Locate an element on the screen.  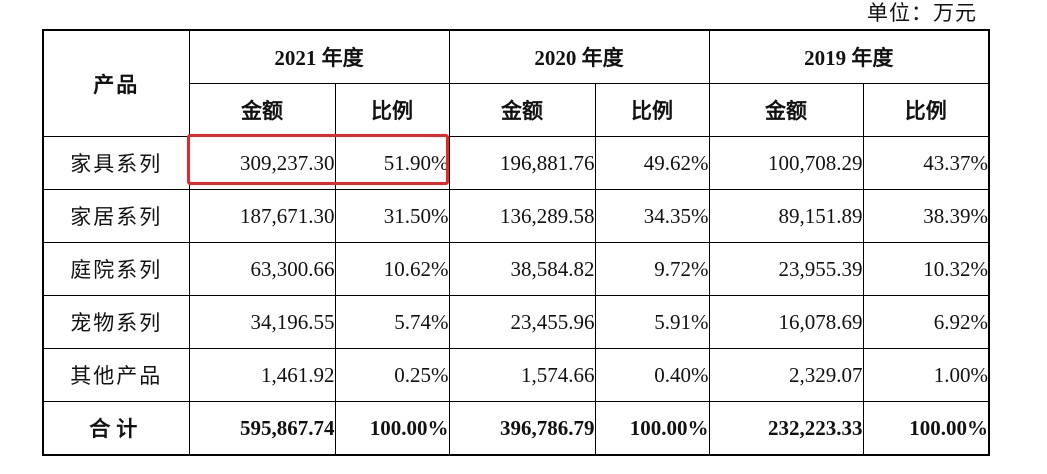
cell-ratio-2020: 9.72% is located at coordinates (652, 269).